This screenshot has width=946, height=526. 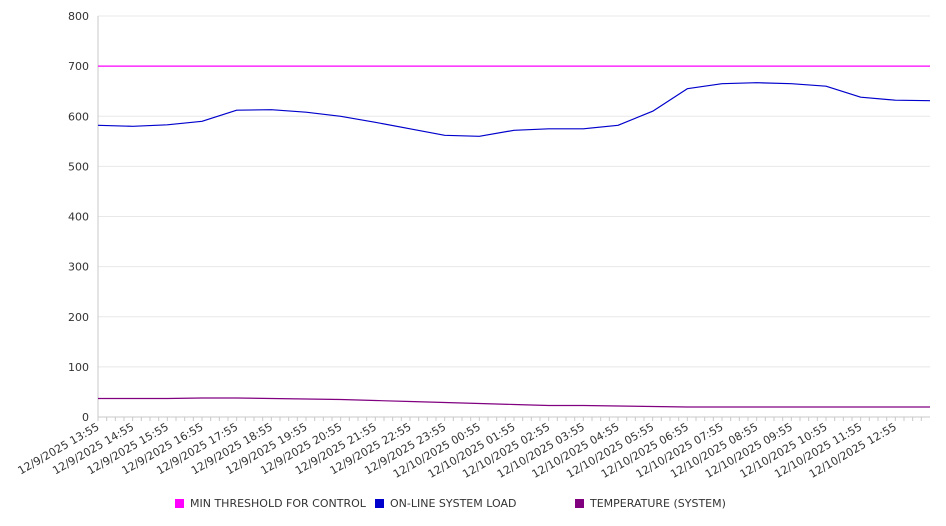 I want to click on y-tick-label: 200, so click(x=78, y=317).